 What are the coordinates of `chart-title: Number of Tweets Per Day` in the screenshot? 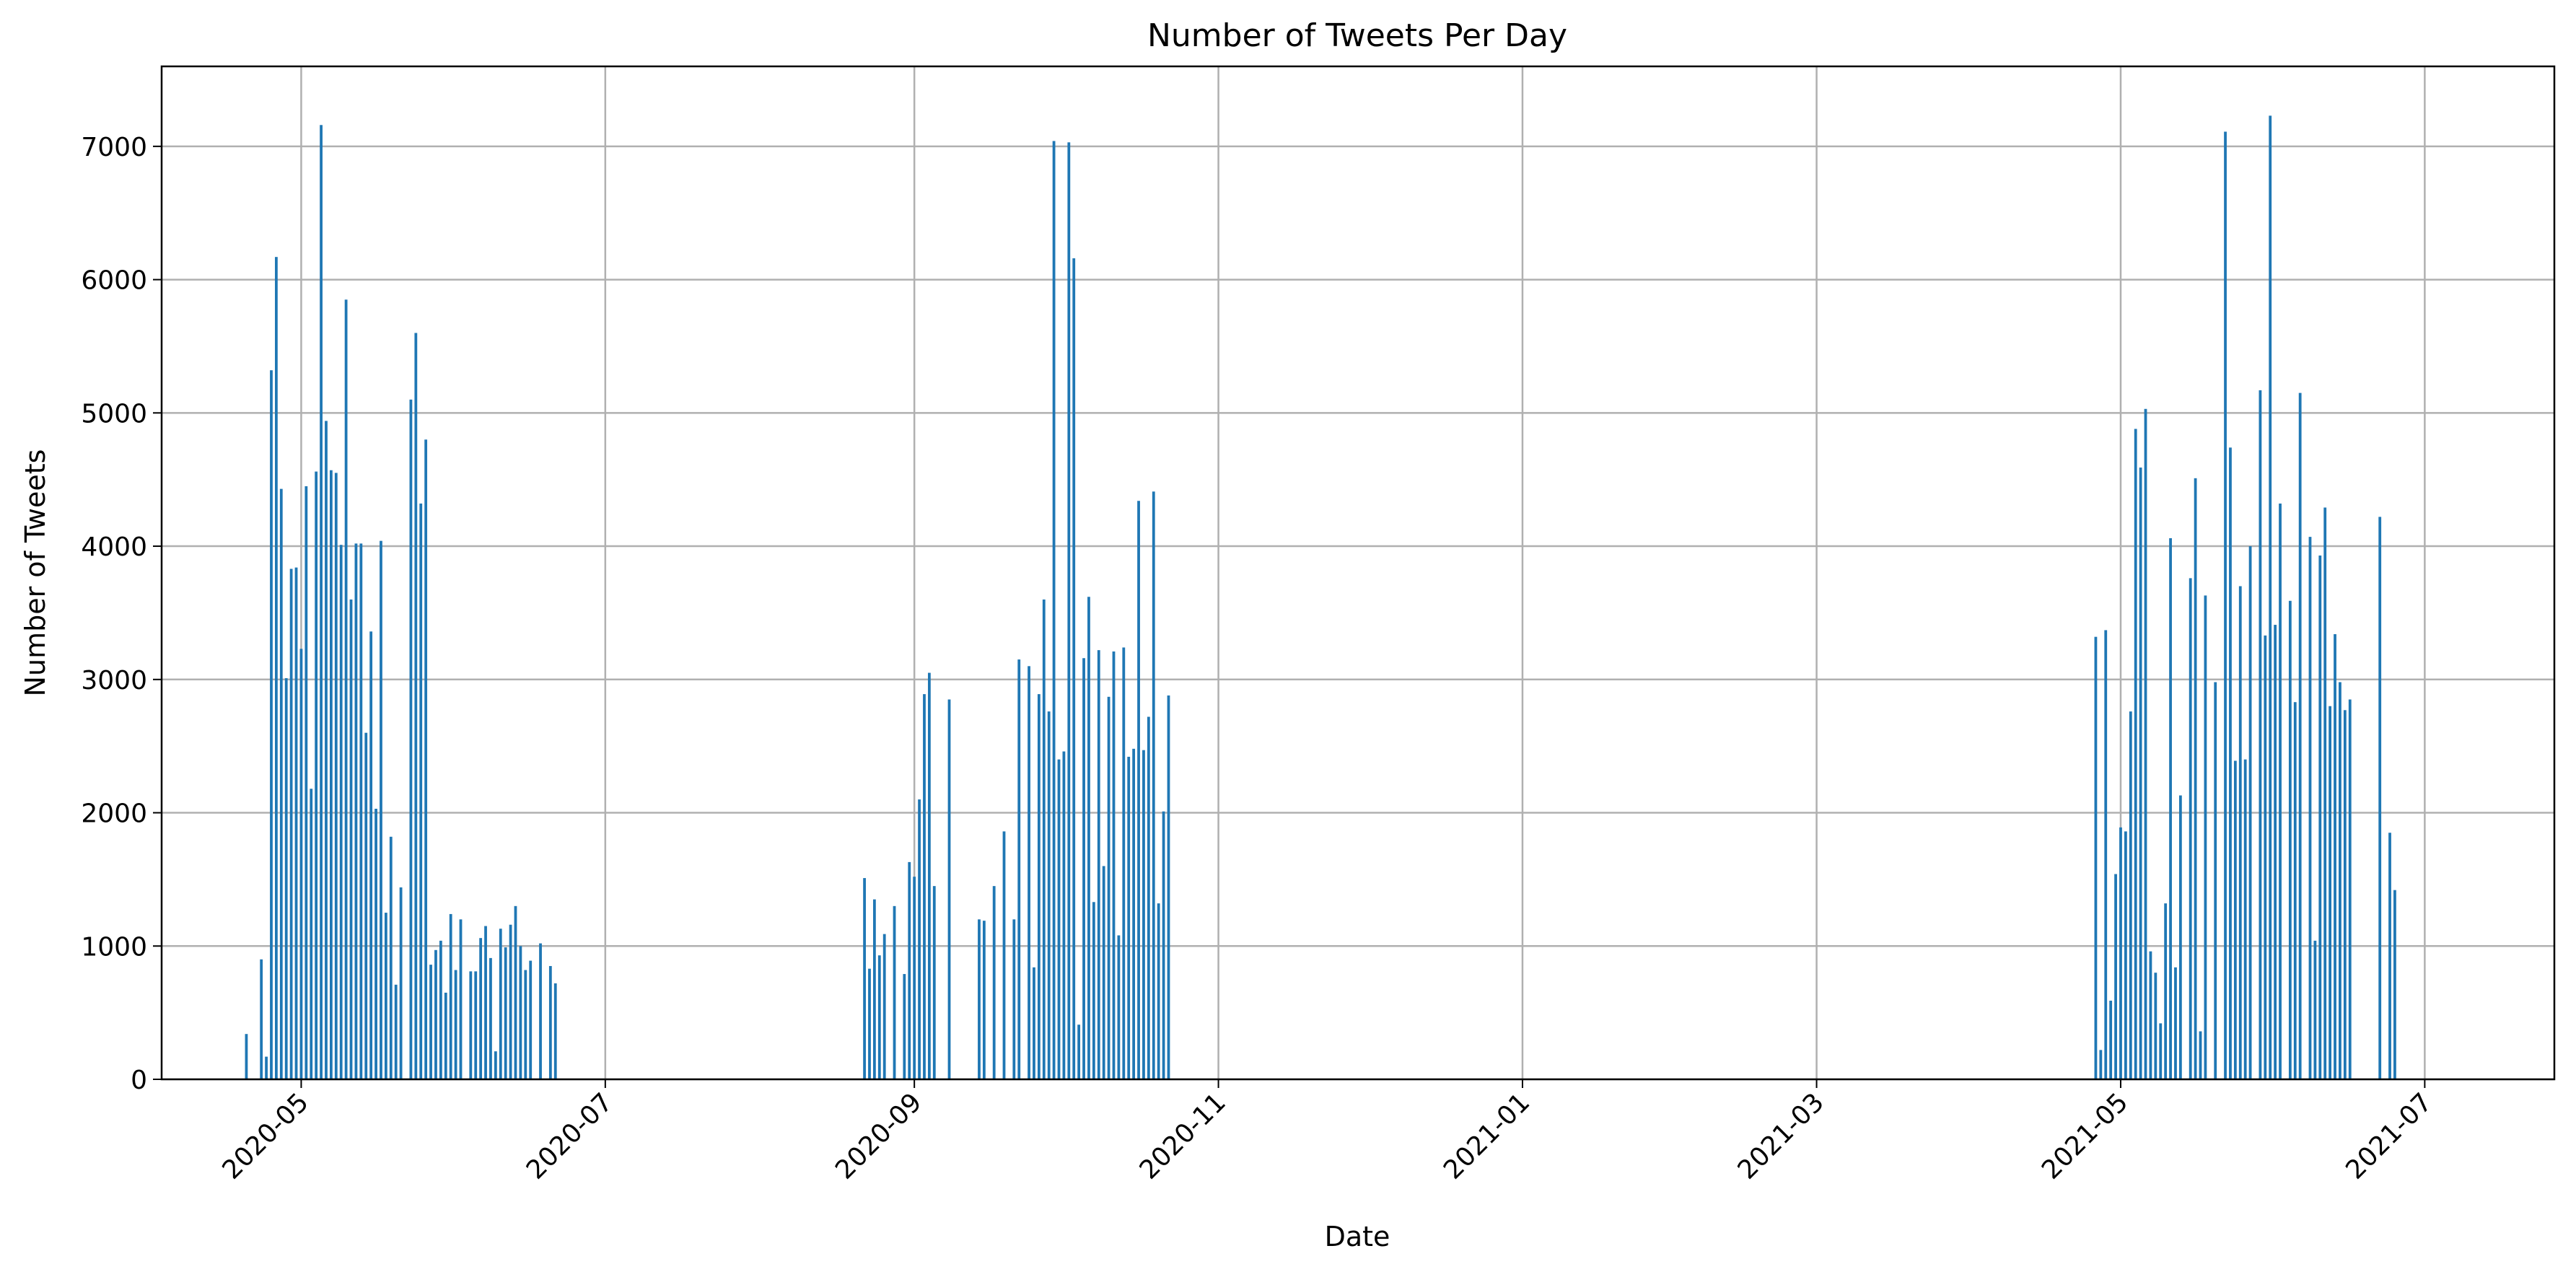 It's located at (1357, 36).